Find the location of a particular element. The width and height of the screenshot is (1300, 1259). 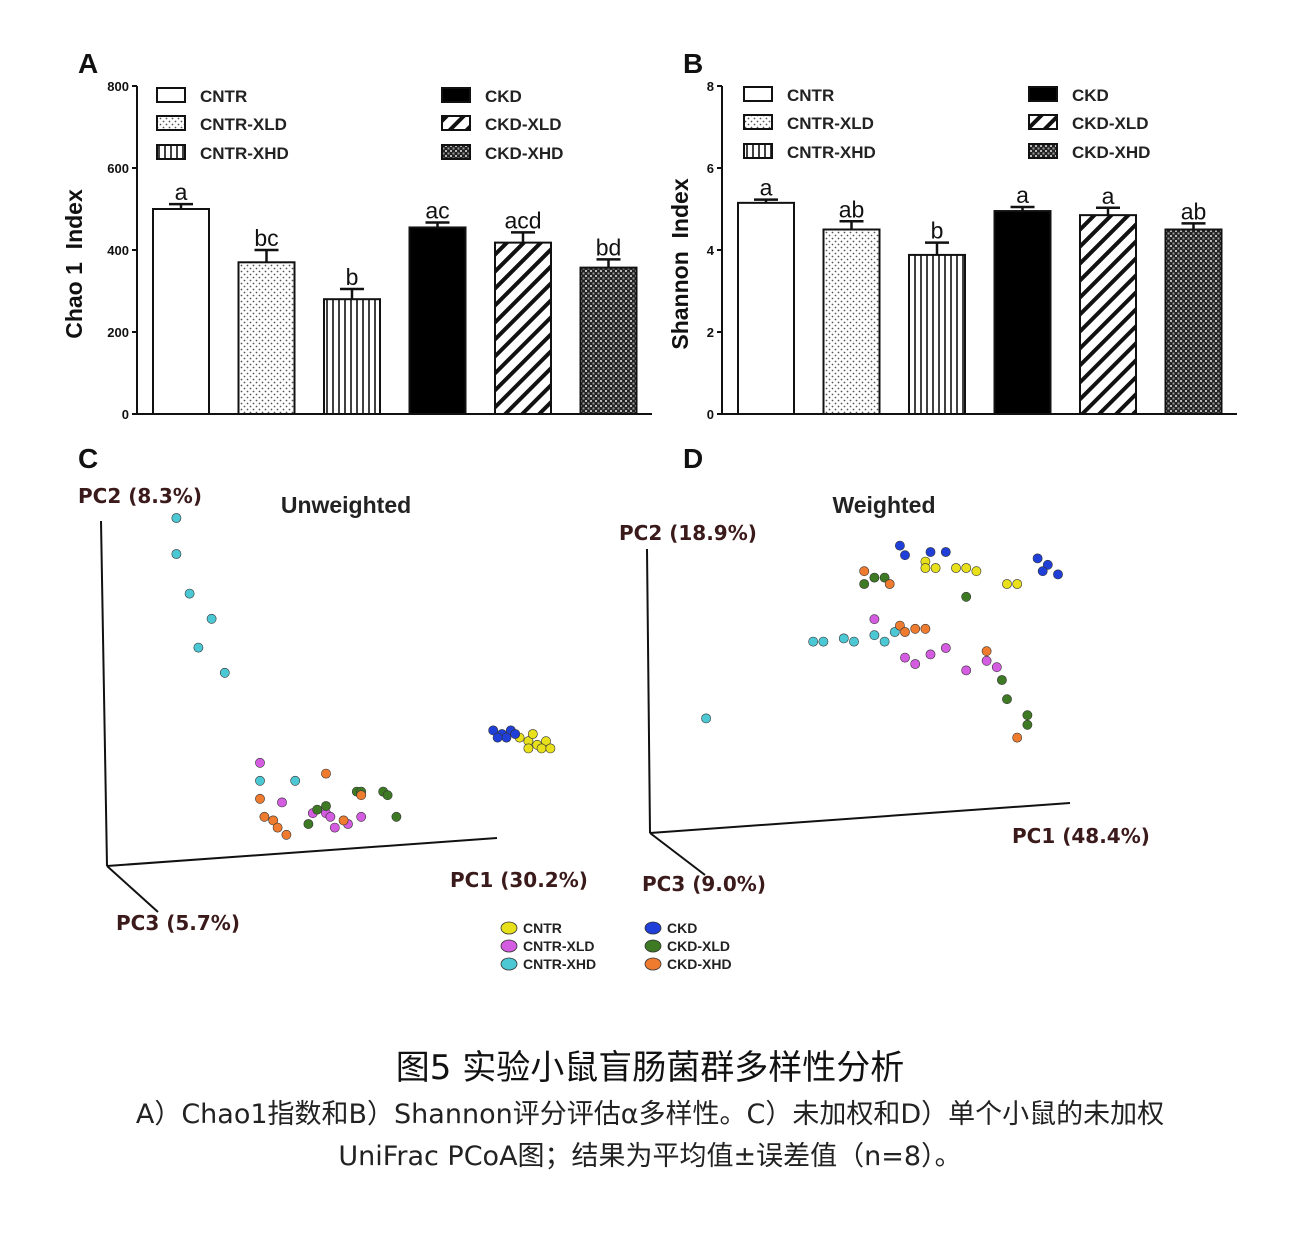

significance-letter: acd is located at coordinates (522, 220).